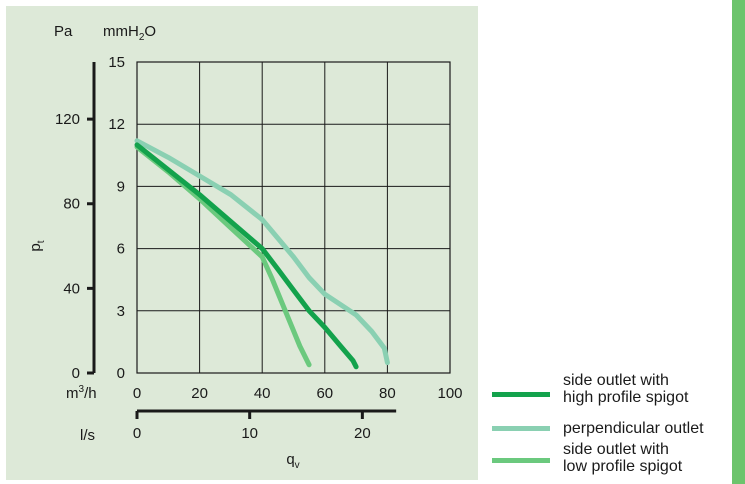 This screenshot has width=745, height=484. I want to click on y-tick-label-mmh2o: 9, so click(121, 186).